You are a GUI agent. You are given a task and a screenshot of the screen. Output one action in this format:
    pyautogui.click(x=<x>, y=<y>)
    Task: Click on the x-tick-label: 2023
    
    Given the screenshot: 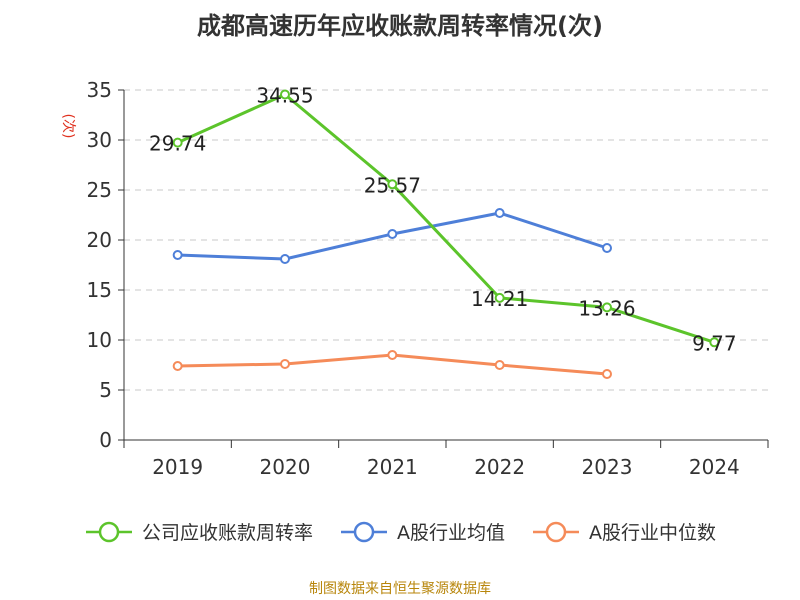 What is the action you would take?
    pyautogui.click(x=607, y=467)
    